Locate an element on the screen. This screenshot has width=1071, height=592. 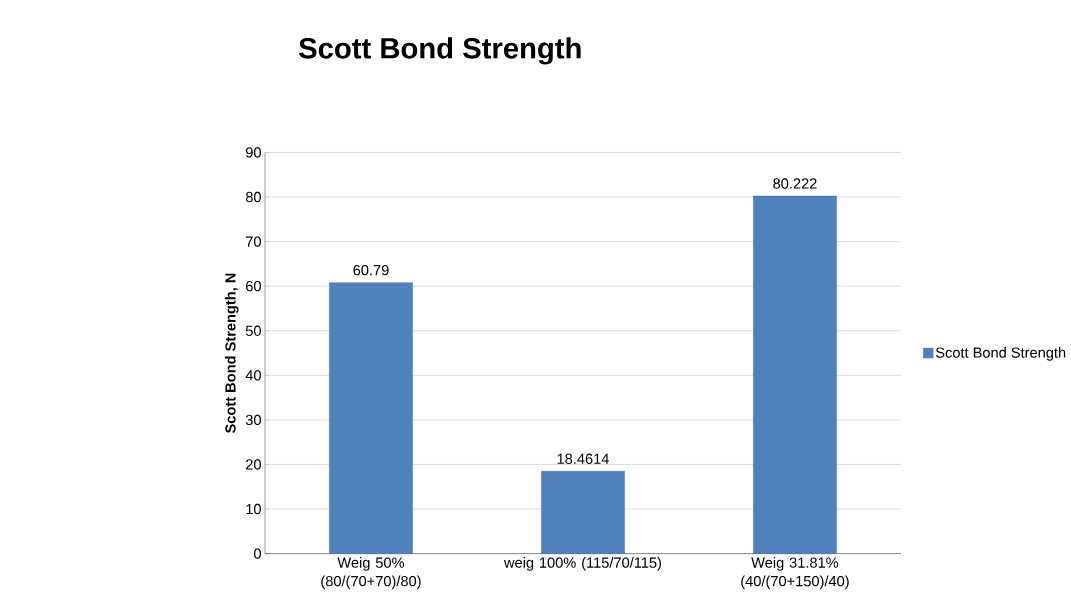
y-tick-label: 70 is located at coordinates (253, 241).